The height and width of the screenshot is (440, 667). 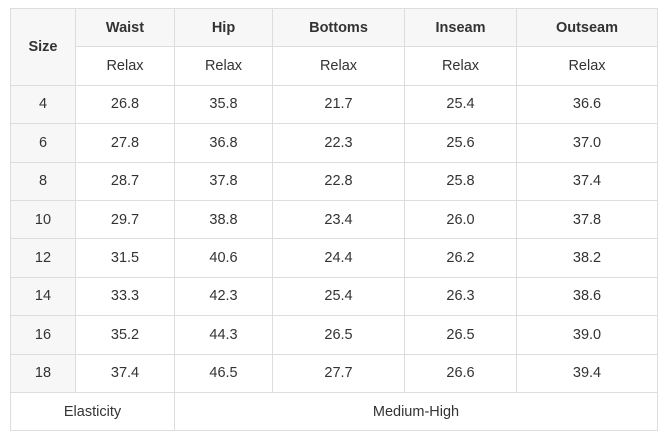 I want to click on column-header-bottoms: Bottoms, so click(x=338, y=27).